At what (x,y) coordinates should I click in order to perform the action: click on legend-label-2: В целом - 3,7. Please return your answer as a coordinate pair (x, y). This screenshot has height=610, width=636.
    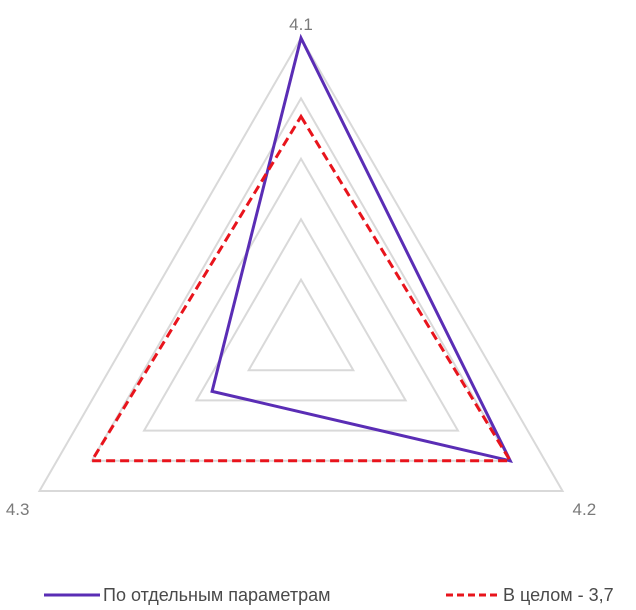
    Looking at the image, I should click on (558, 595).